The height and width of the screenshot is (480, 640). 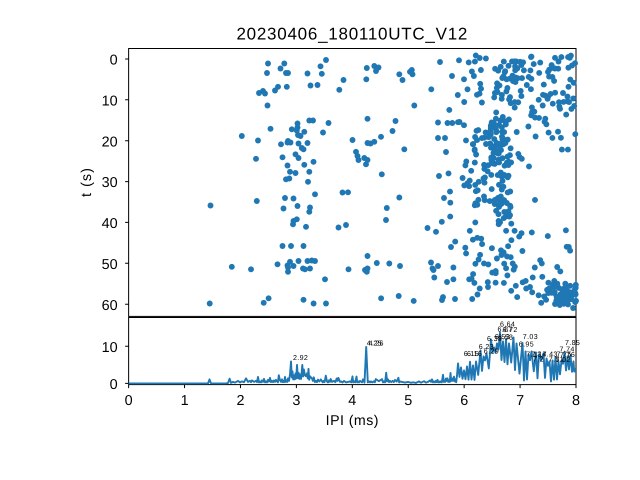 I want to click on svg-text: t (s), so click(x=87, y=182).